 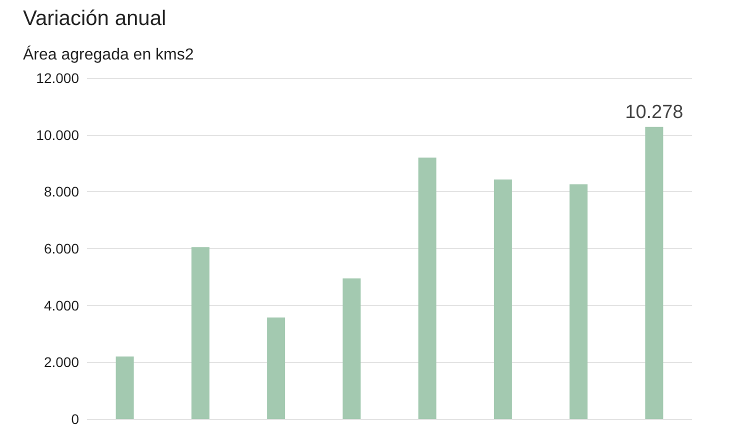 What do you see at coordinates (62, 362) in the screenshot?
I see `y-tick-label: 2.000` at bounding box center [62, 362].